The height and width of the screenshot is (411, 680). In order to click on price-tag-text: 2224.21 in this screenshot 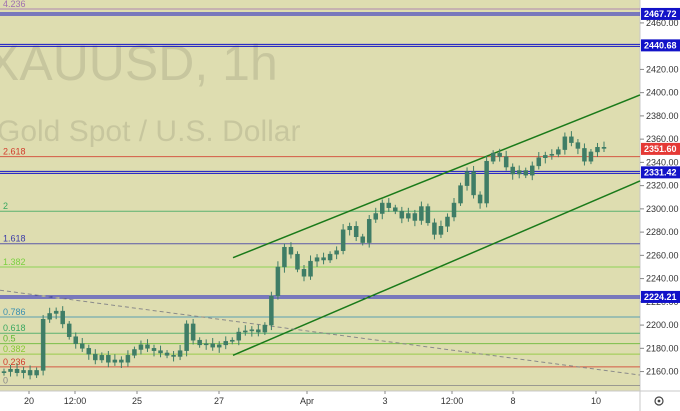, I will do `click(660, 297)`.